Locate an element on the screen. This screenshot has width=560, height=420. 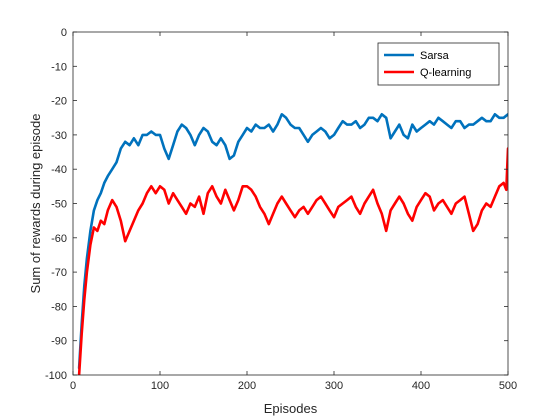
legend: Sarsa Q-learning is located at coordinates (438, 64).